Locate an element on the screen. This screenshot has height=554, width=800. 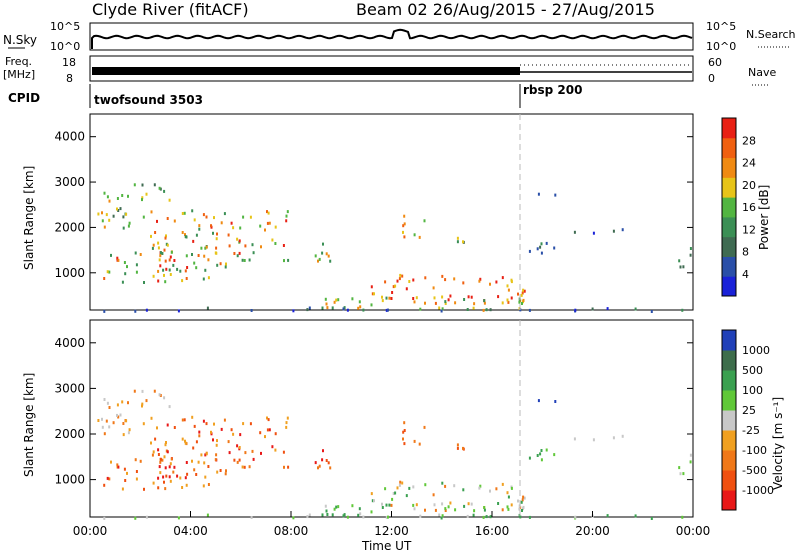
sky-panel-frame is located at coordinates (391, 36).